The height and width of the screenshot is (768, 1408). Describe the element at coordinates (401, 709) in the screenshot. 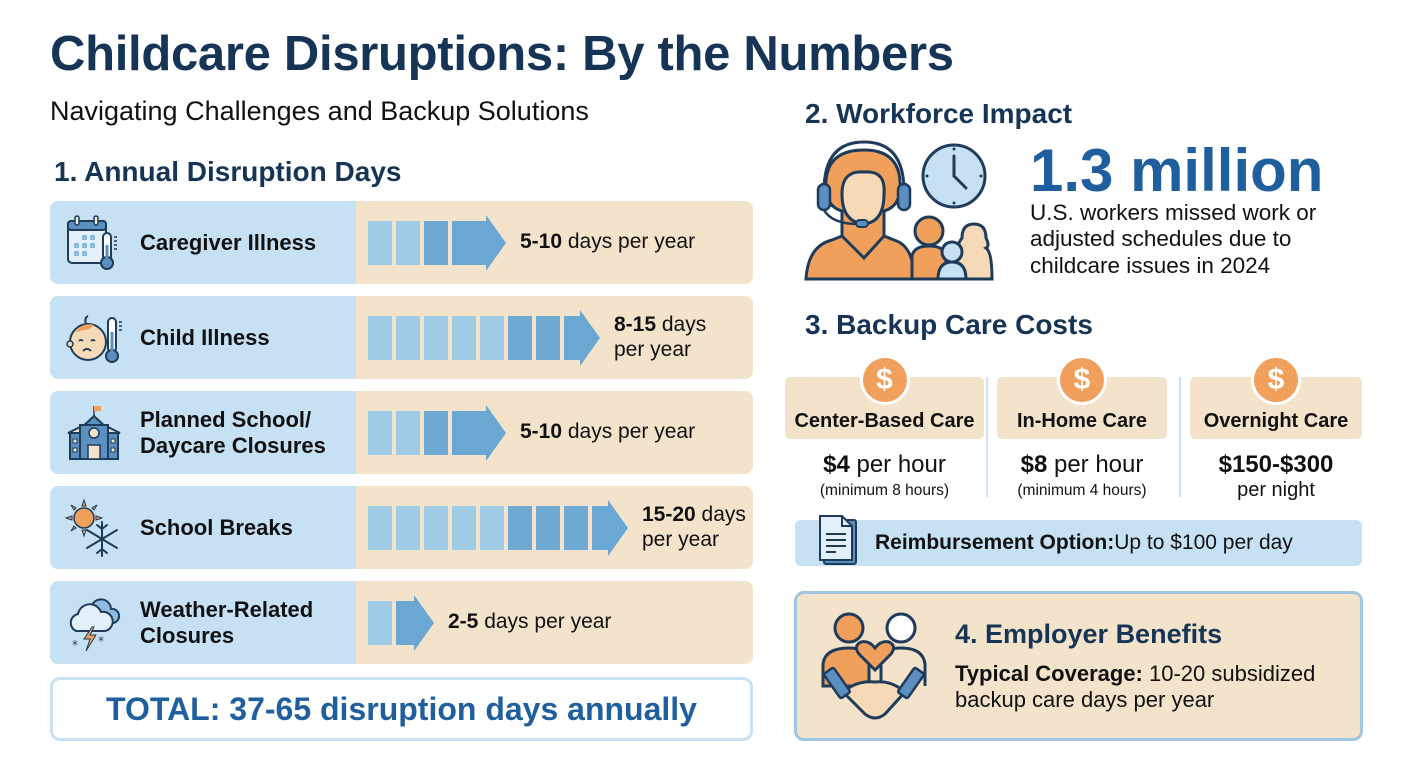

I see `total-disruption-days: TOTAL: 37-65 disruption days annually` at that location.